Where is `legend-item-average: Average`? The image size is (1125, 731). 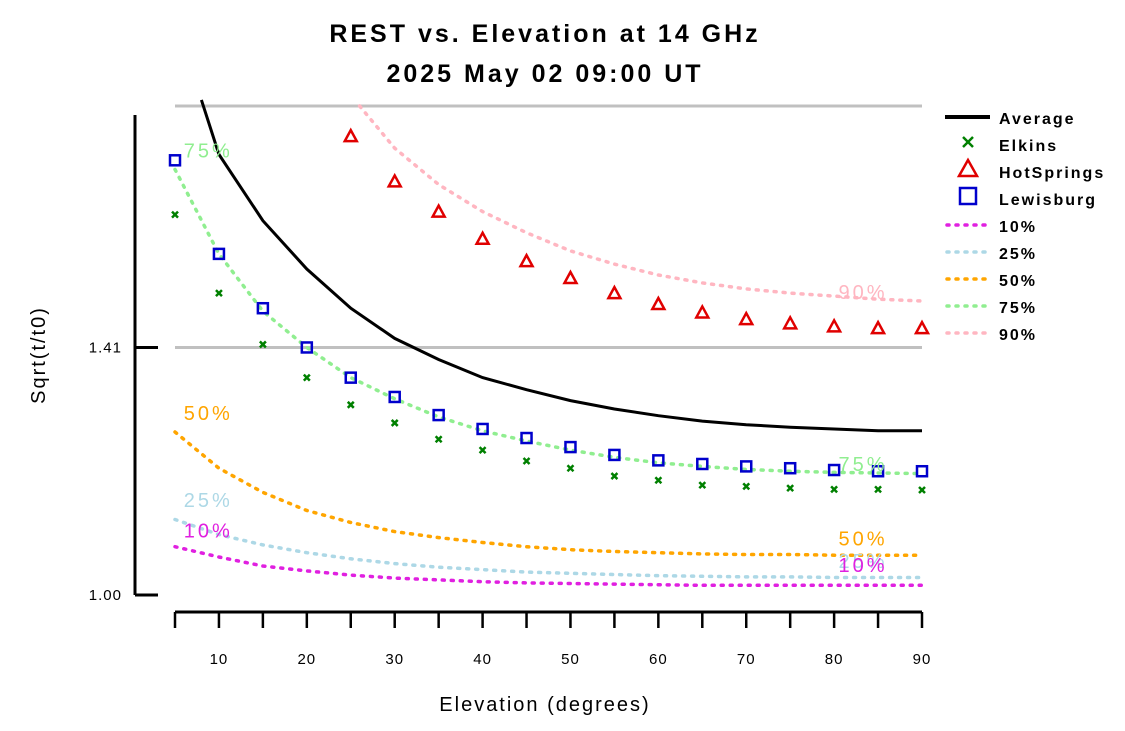 legend-item-average: Average is located at coordinates (1010, 119).